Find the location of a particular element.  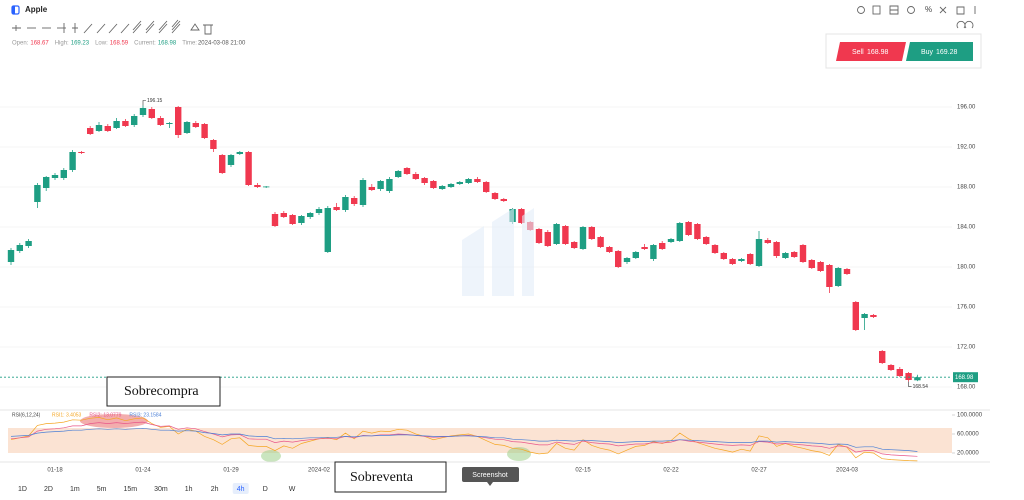

timeframe-button: 1h is located at coordinates (189, 489).